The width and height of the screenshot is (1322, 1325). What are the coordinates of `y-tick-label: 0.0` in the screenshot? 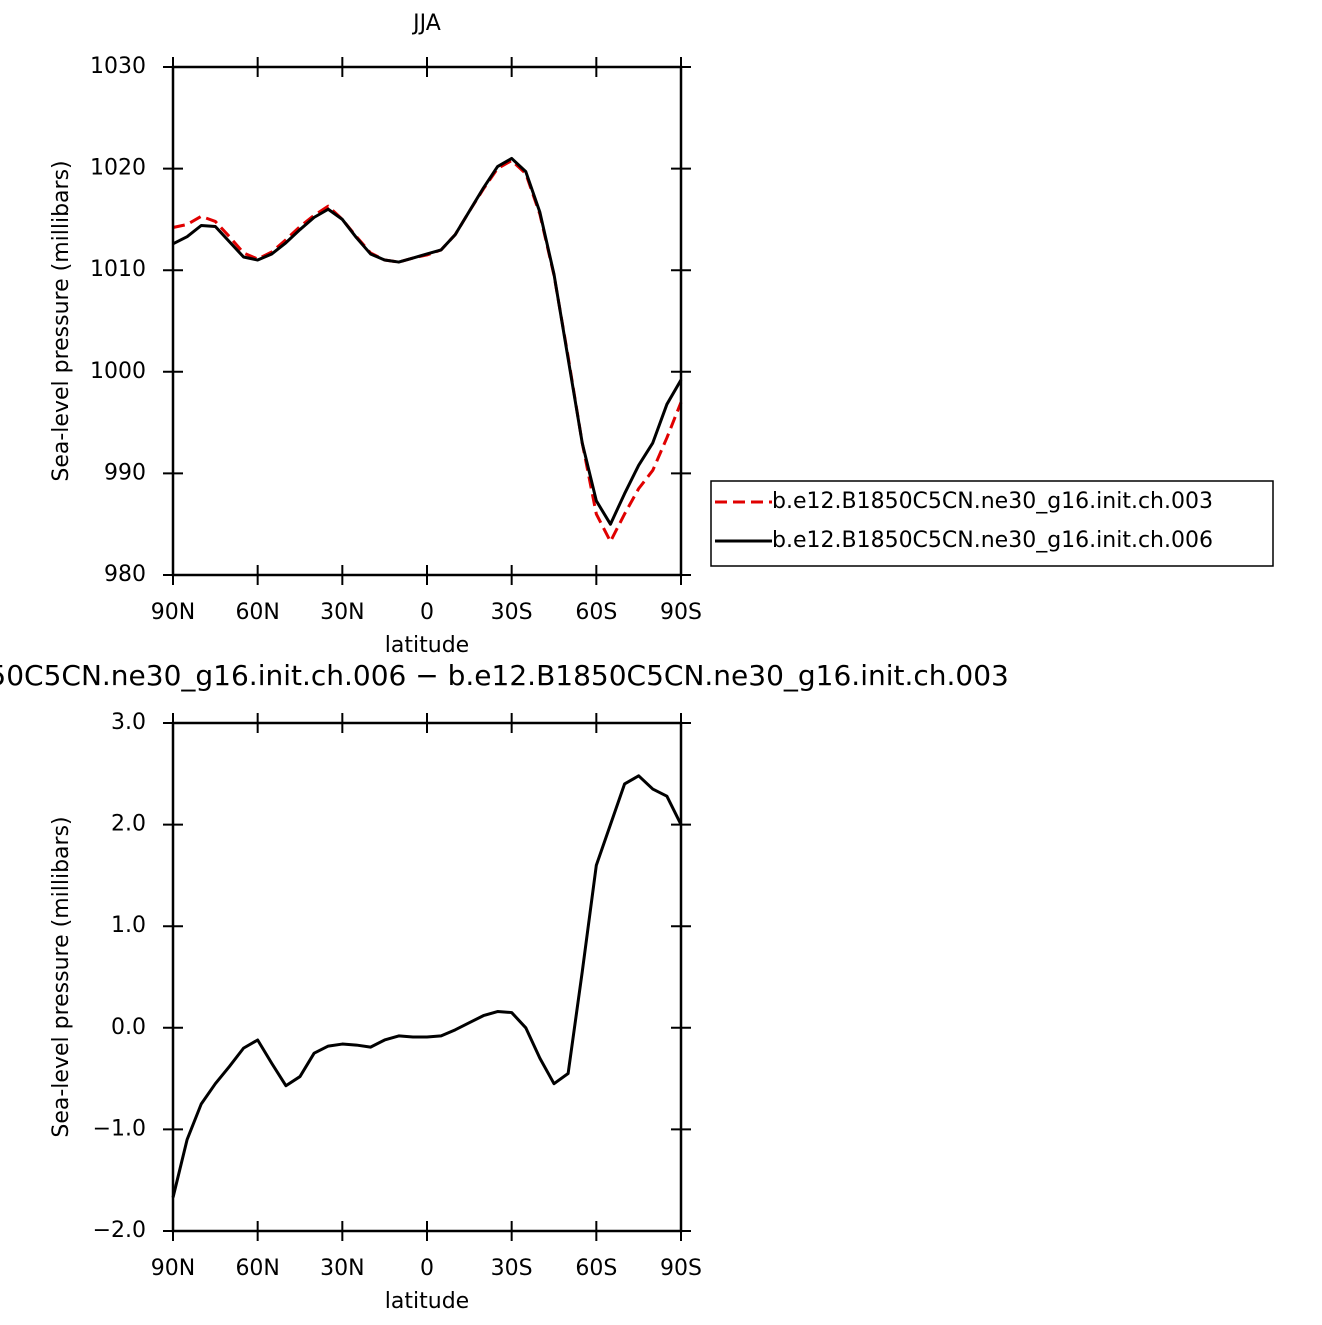 It's located at (128, 1027).